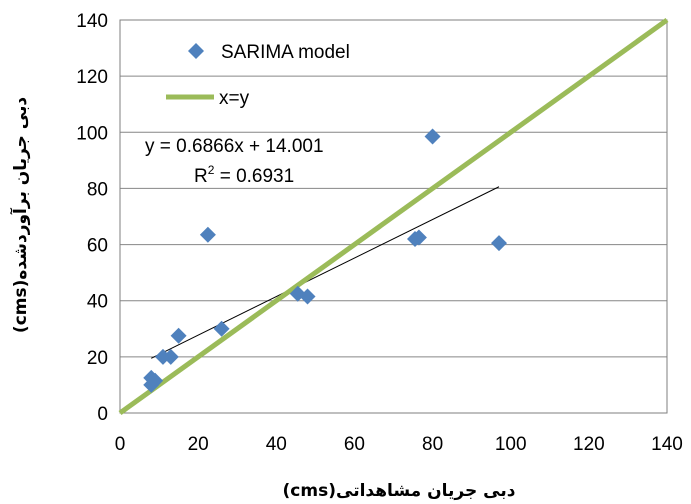  Describe the element at coordinates (399, 444) in the screenshot. I see `x-tick-labels: 0 20 40 60 80 100 120 140` at that location.